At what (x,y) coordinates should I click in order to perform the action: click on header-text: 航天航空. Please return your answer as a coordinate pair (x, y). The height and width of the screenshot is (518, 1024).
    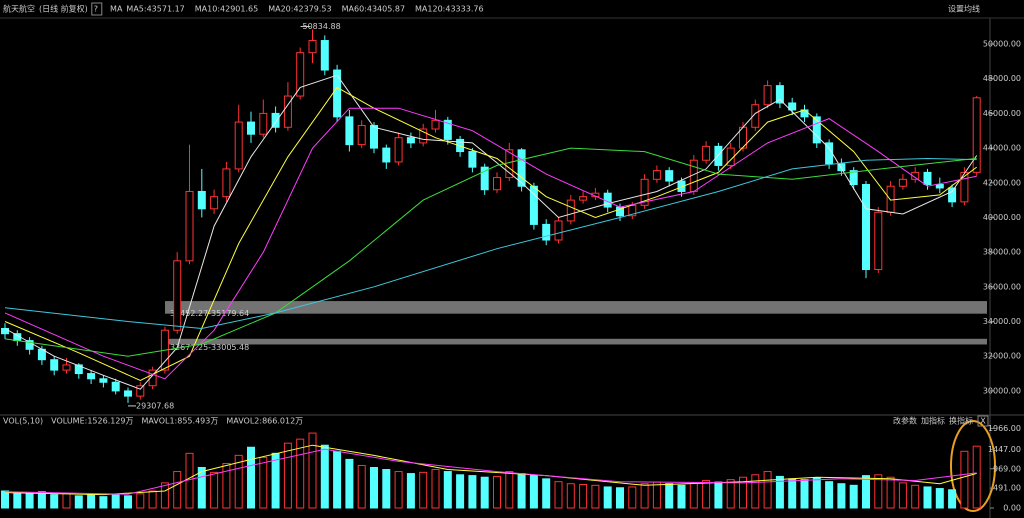
    Looking at the image, I should click on (19, 9).